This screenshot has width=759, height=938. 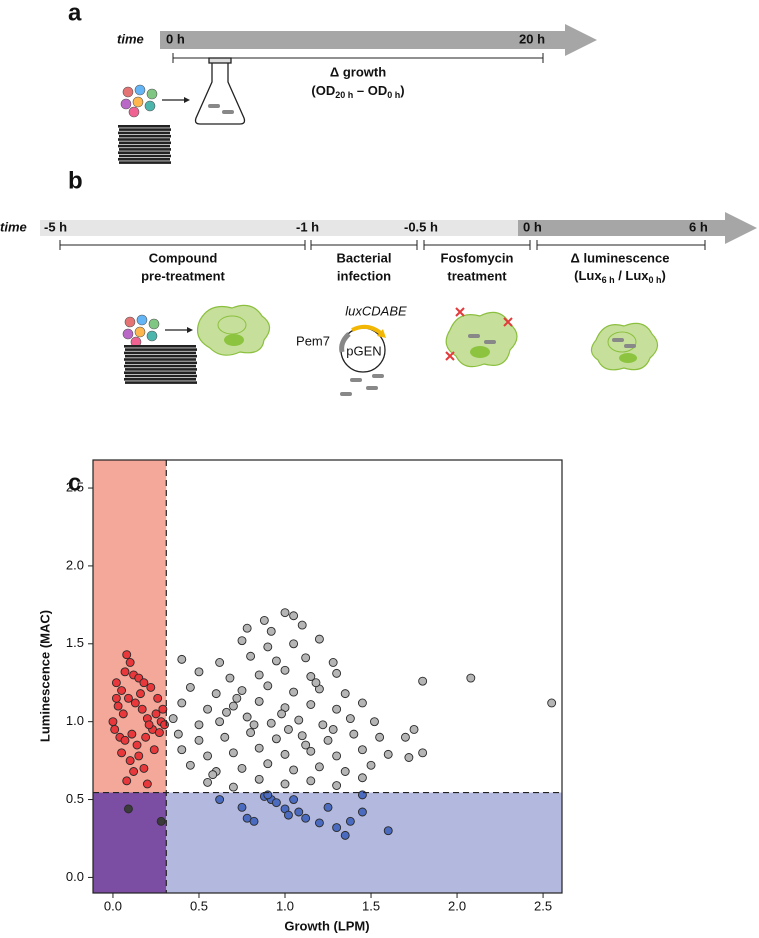 What do you see at coordinates (532, 226) in the screenshot?
I see `time-tick: 0 h` at bounding box center [532, 226].